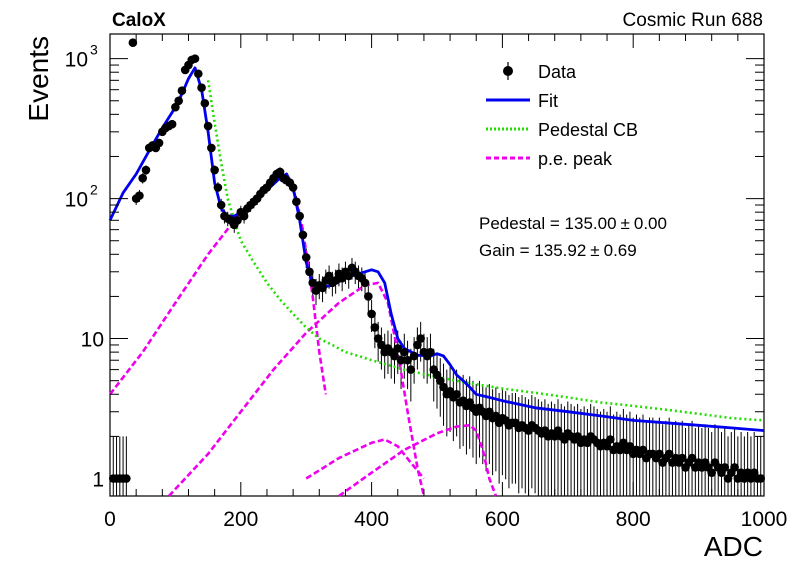 This screenshot has width=796, height=572. I want to click on x-tick-label: 400, so click(371, 519).